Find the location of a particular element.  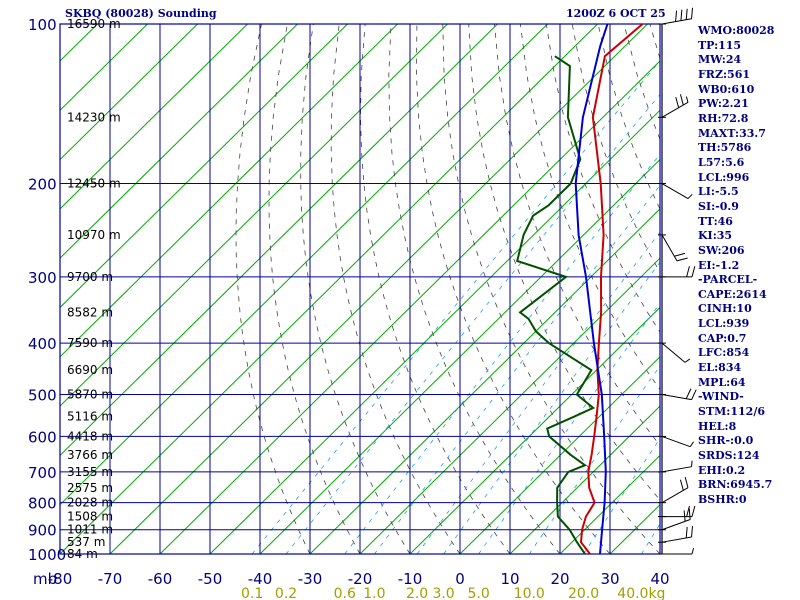

mixing-ratio-label: 40.0kg is located at coordinates (641, 593).